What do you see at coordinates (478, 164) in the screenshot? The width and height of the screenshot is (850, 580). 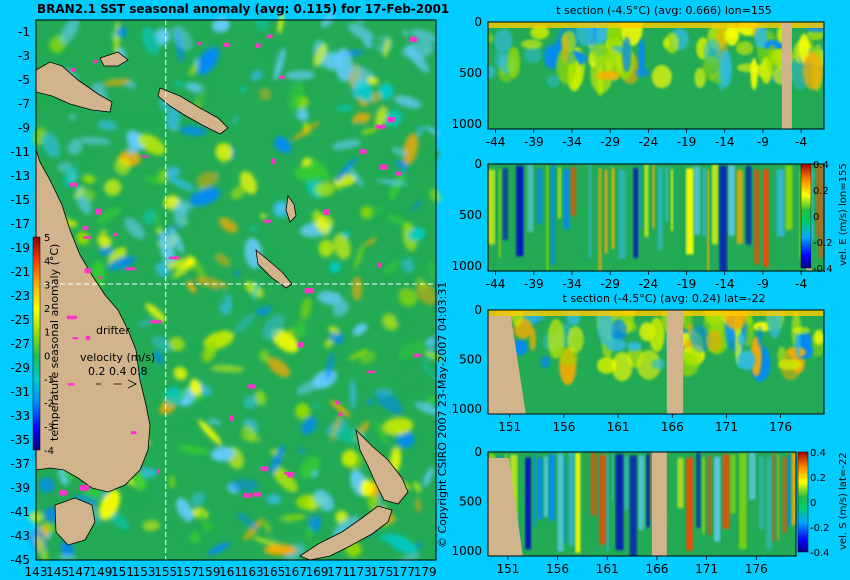 I see `section-y-tick-label: 0` at bounding box center [478, 164].